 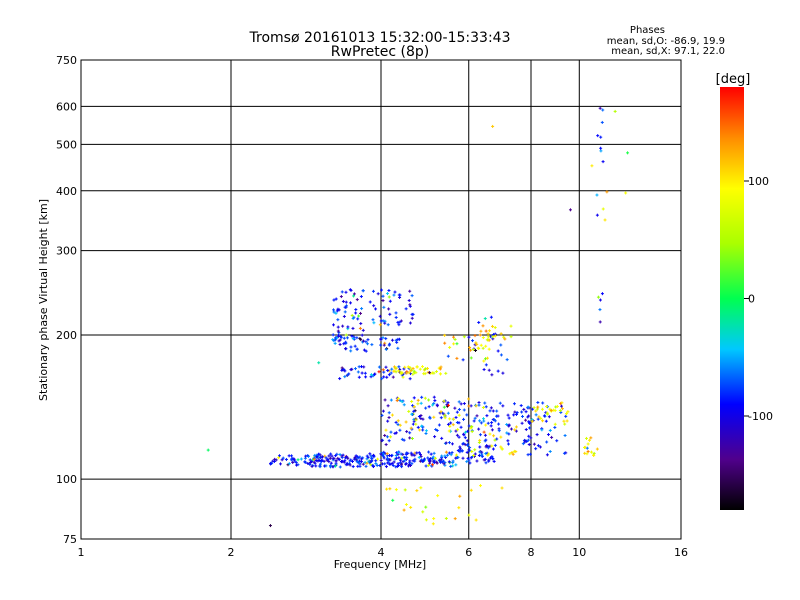 What do you see at coordinates (758, 181) in the screenshot?
I see `colorbar-tick-label: 100` at bounding box center [758, 181].